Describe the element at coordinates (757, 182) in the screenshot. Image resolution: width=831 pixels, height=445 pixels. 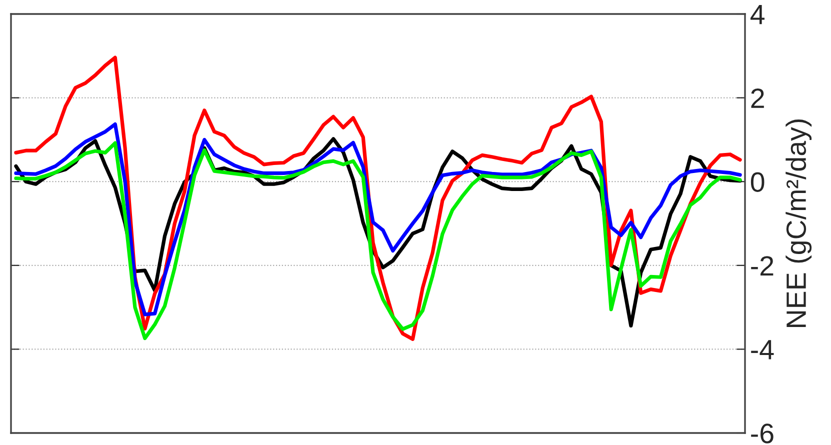
I see `y-tick-label: 0` at that location.